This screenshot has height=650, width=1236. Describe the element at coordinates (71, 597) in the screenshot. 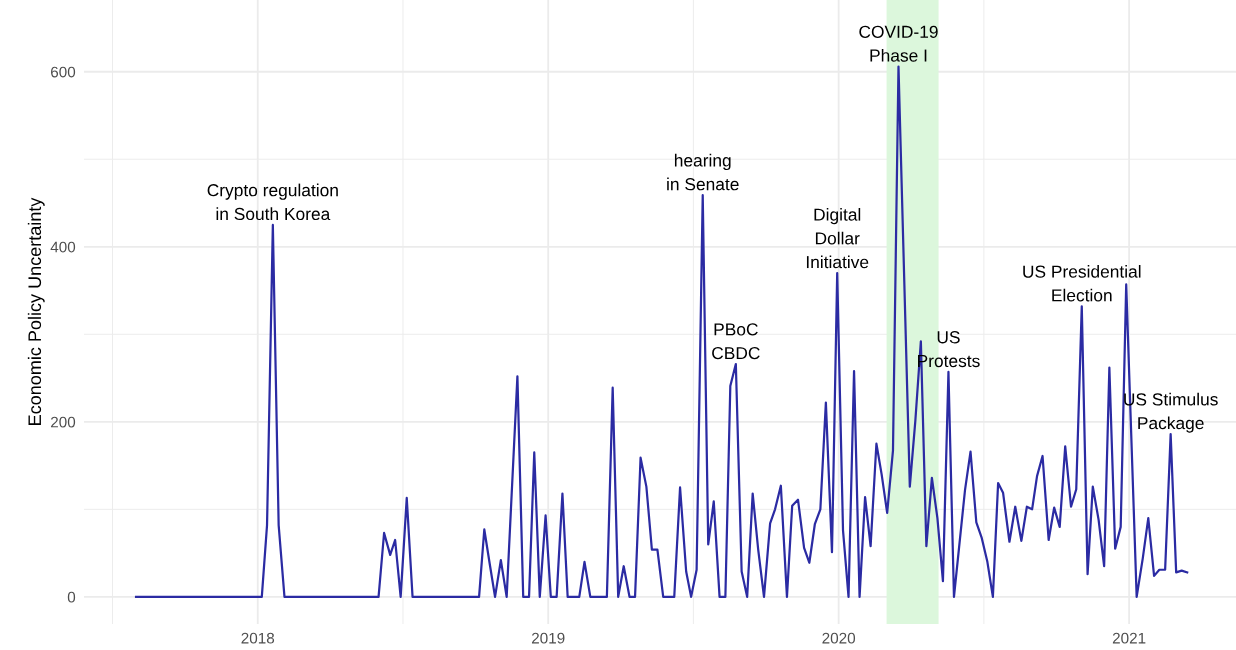

I see `y-tick-label: 0` at that location.